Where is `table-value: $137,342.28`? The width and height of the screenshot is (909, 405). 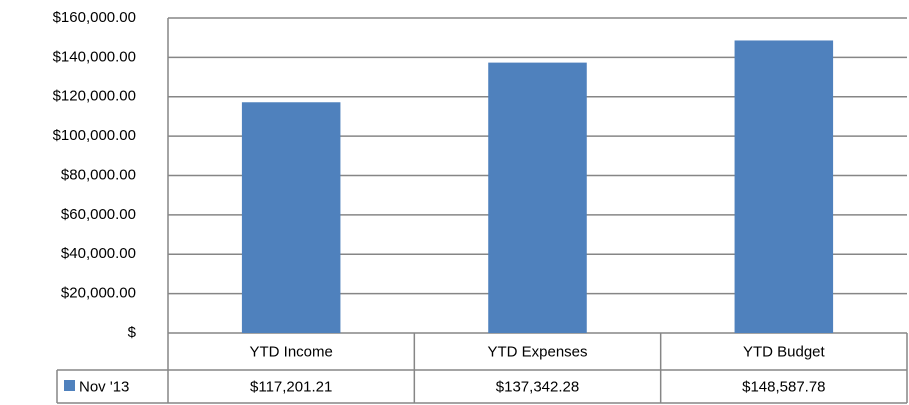 table-value: $137,342.28 is located at coordinates (537, 386).